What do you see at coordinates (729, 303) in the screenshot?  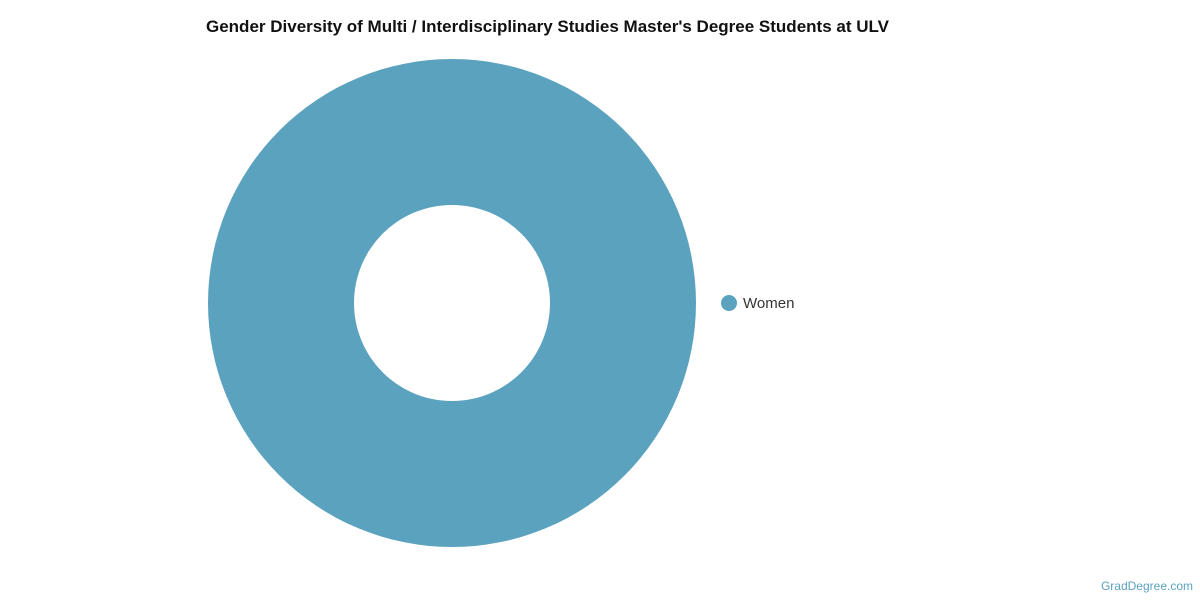 I see `legend-marker` at bounding box center [729, 303].